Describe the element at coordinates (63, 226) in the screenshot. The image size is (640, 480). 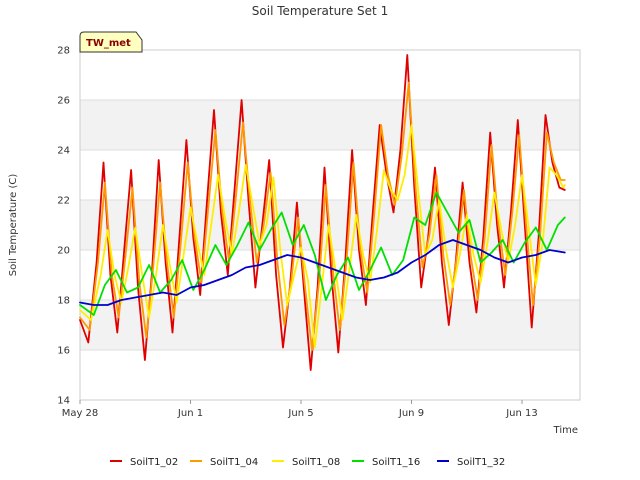
I see `y-axis: 14 16 18 20 22 24 26 28` at that location.